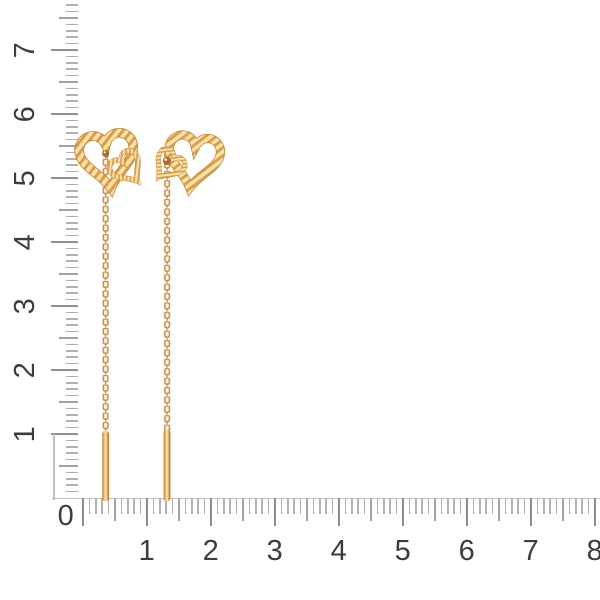  I want to click on h-ruler-label-2: 2, so click(211, 551).